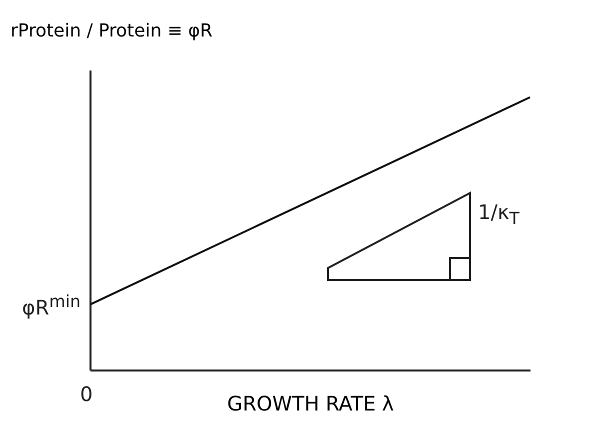 Image resolution: width=592 pixels, height=448 pixels. I want to click on annotation: φR$^{min}$, so click(51, 306).